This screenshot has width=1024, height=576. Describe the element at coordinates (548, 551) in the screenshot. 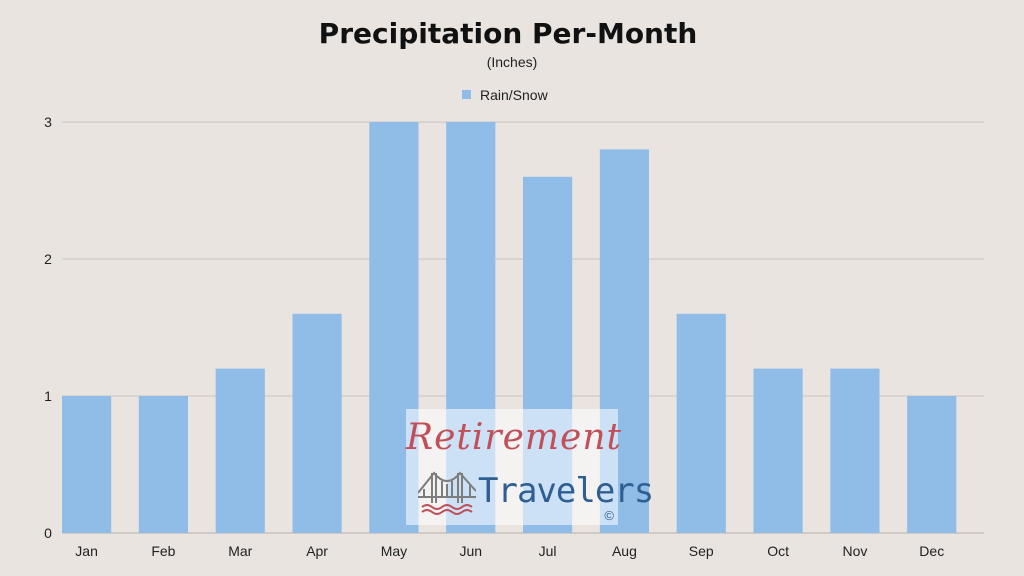

I see `x-tick-label: Jul` at that location.